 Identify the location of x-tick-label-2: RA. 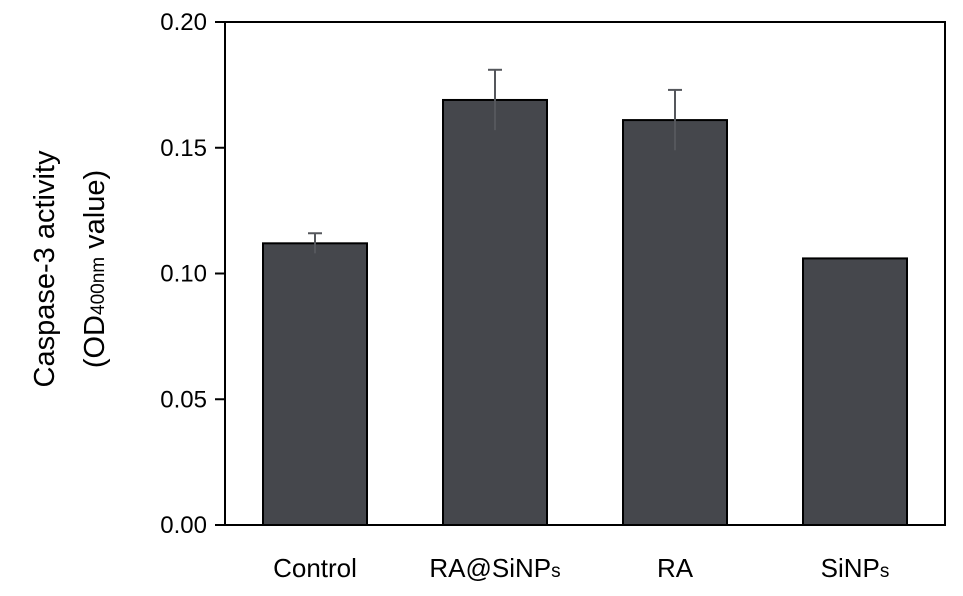
(675, 568).